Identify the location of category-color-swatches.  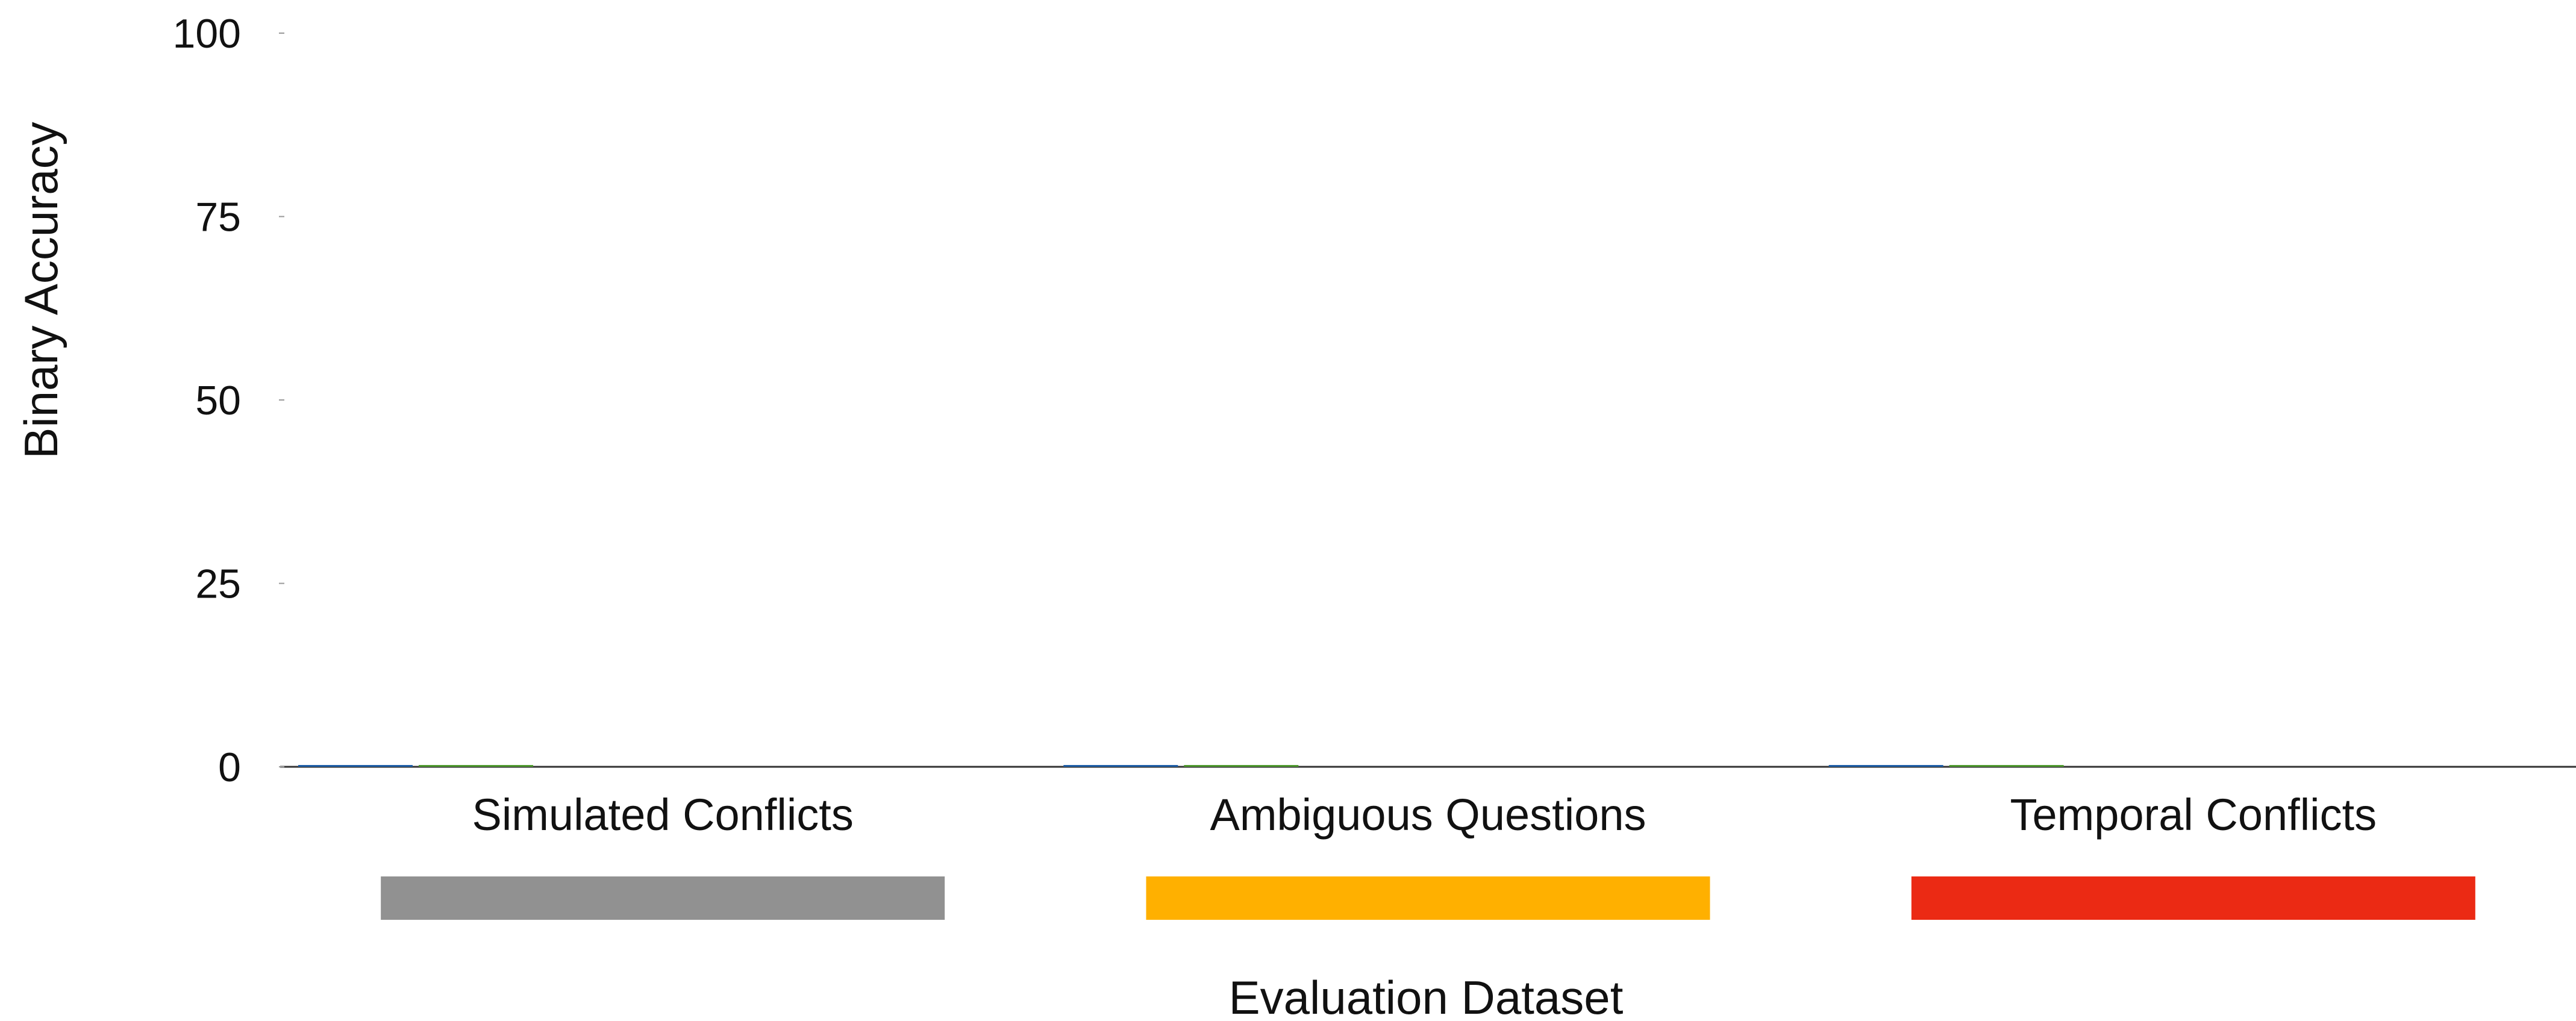
(1428, 898).